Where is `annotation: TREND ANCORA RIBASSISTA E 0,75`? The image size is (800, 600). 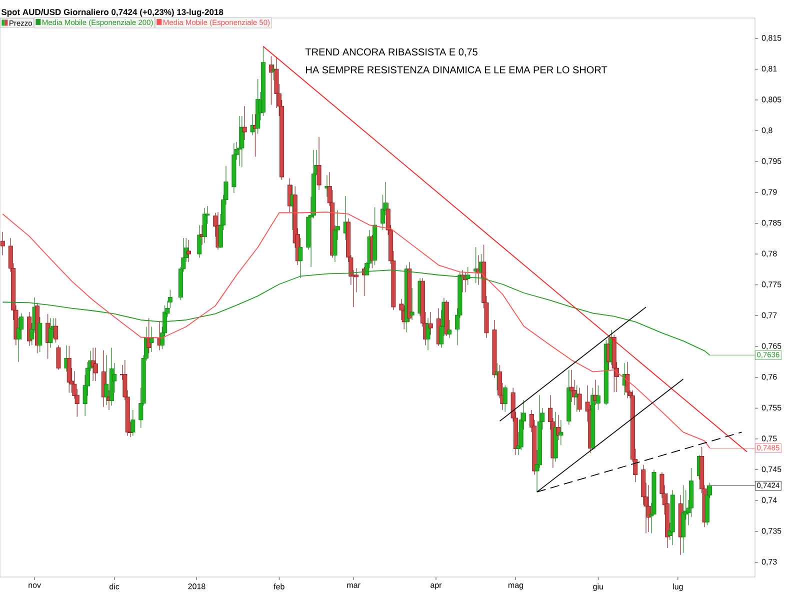 annotation: TREND ANCORA RIBASSISTA E 0,75 is located at coordinates (391, 52).